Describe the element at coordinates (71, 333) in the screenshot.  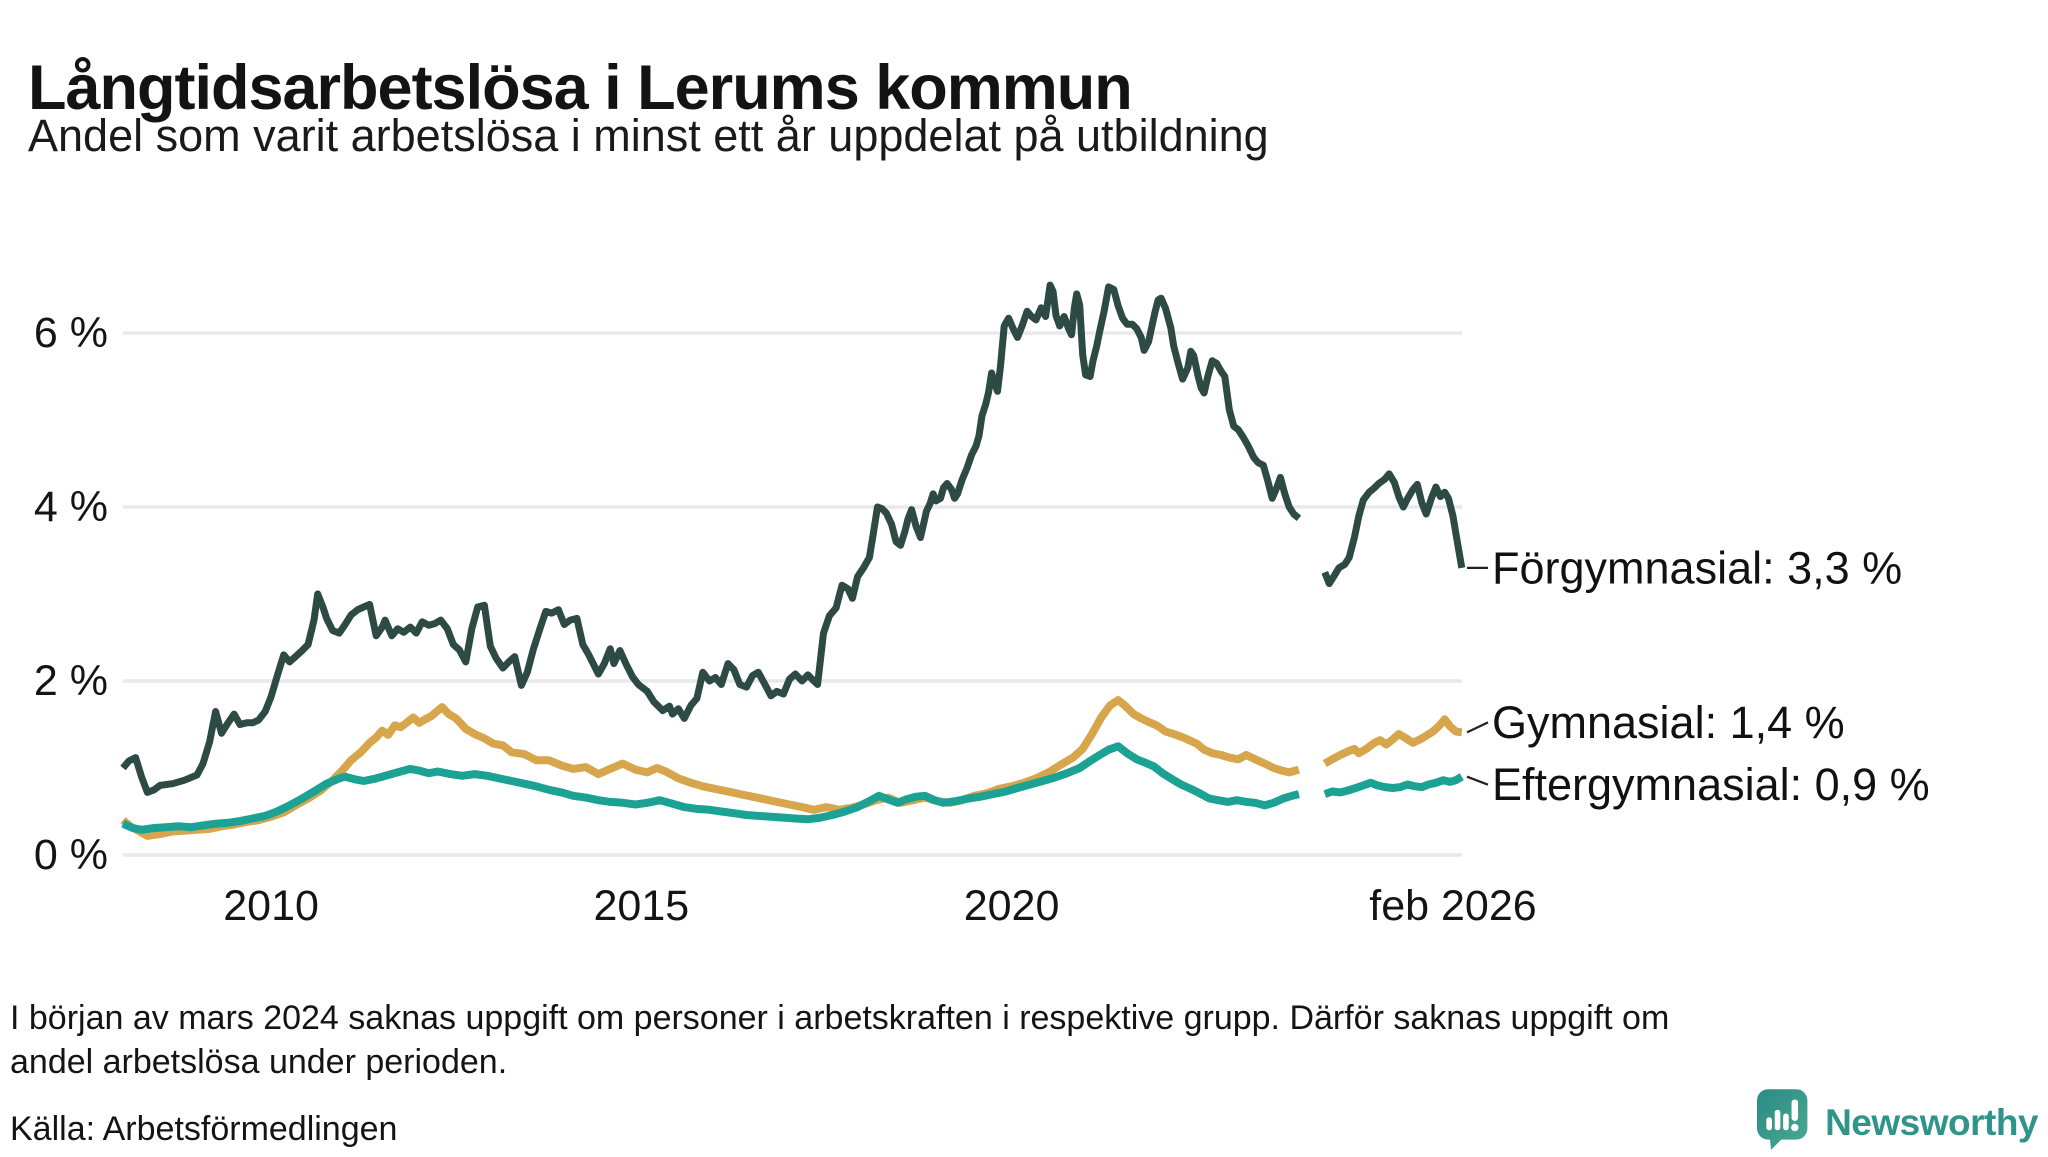
I see `y-axis-tick-label: 6 %` at that location.